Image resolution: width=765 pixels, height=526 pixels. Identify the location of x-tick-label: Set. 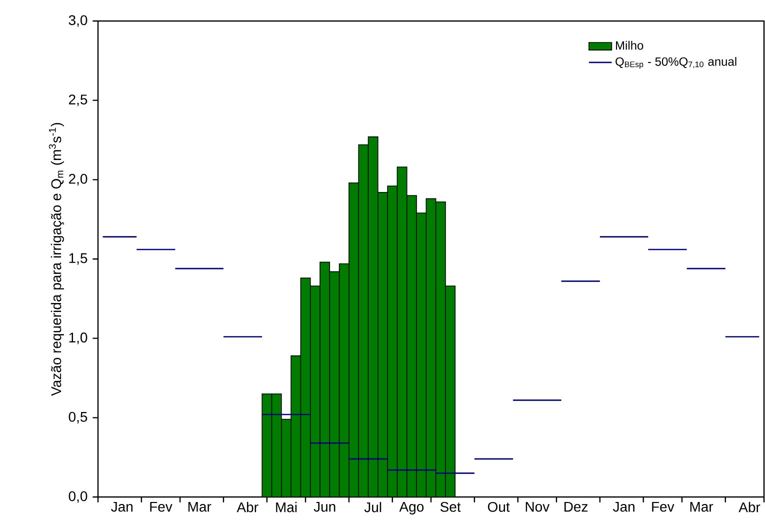
(450, 507).